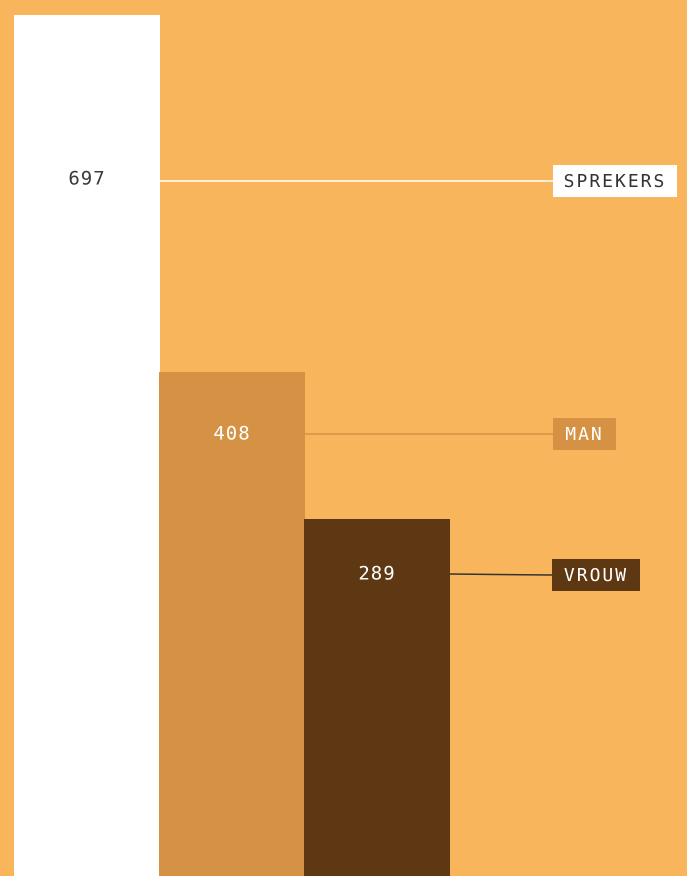 The height and width of the screenshot is (876, 687). I want to click on tag-box-sprekers, so click(615, 181).